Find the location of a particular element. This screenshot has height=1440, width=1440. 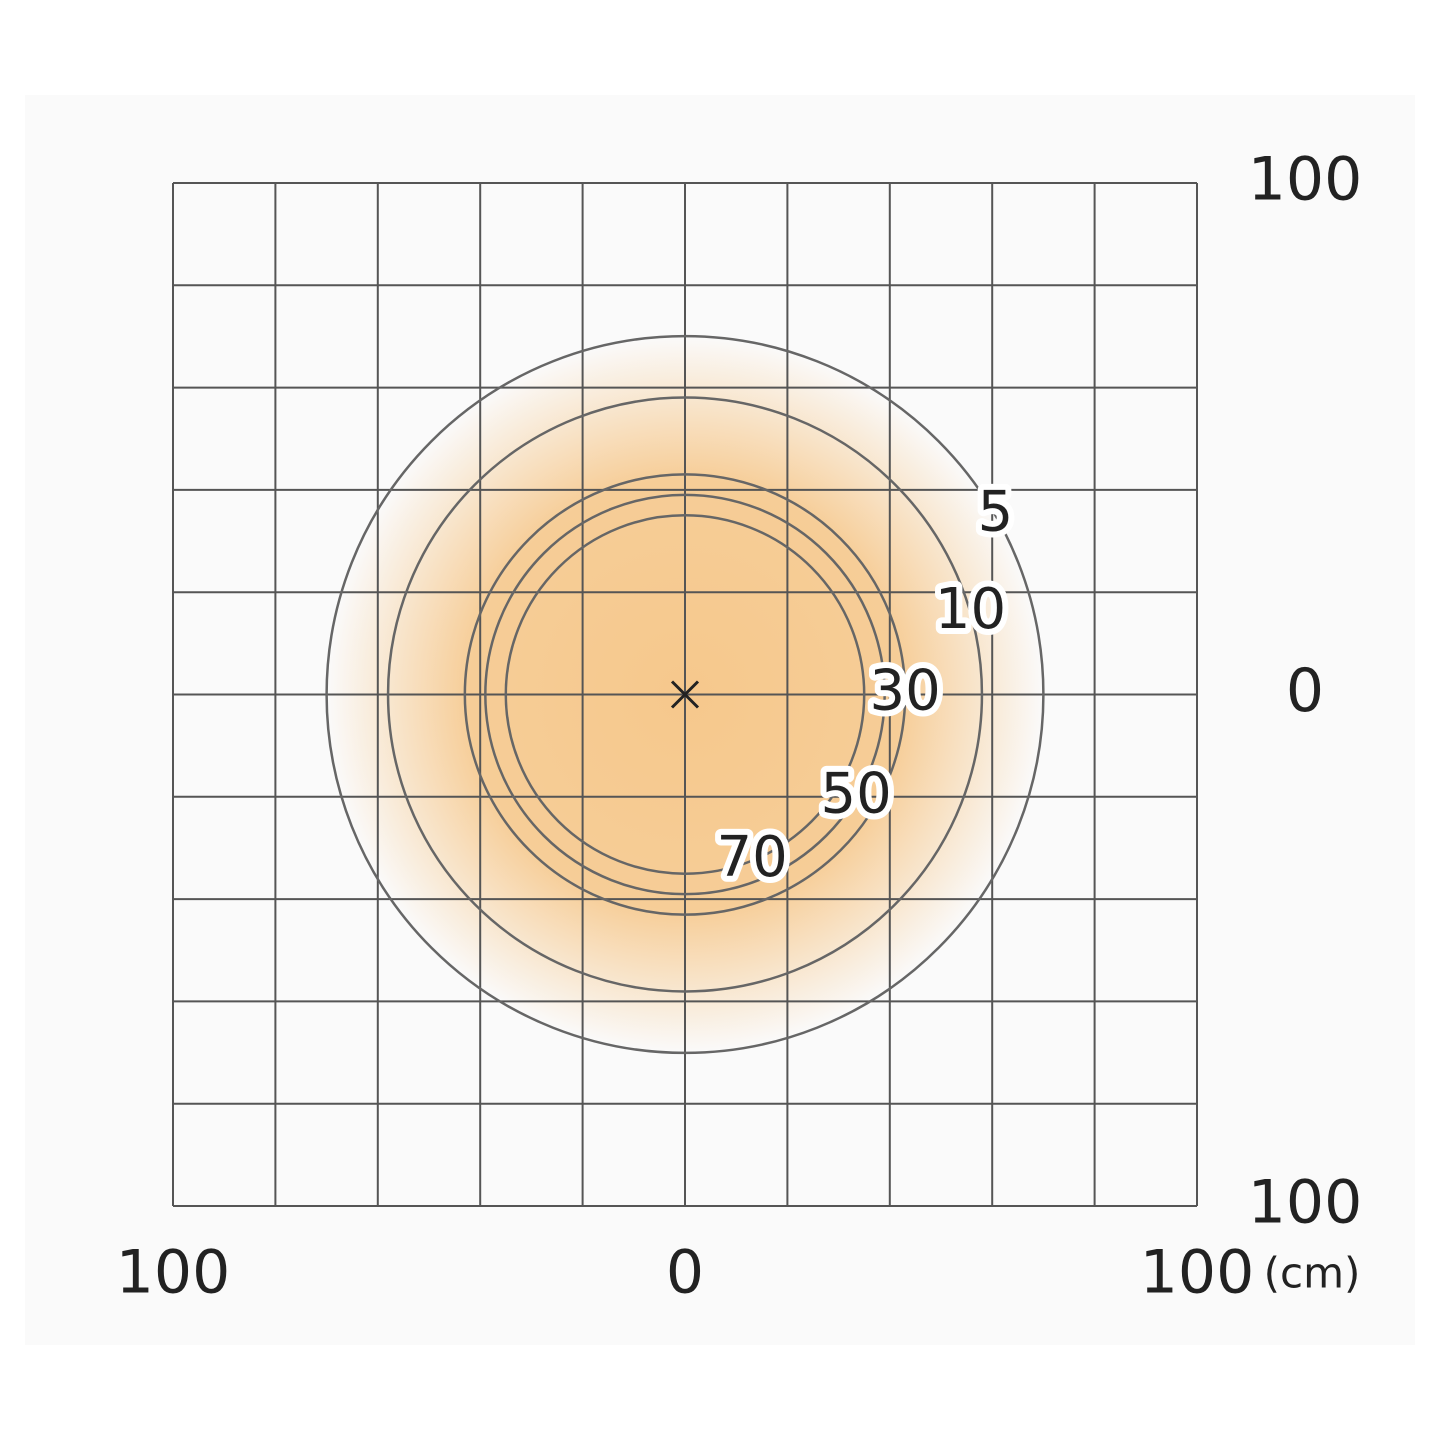

contour-line is located at coordinates (685, 694).